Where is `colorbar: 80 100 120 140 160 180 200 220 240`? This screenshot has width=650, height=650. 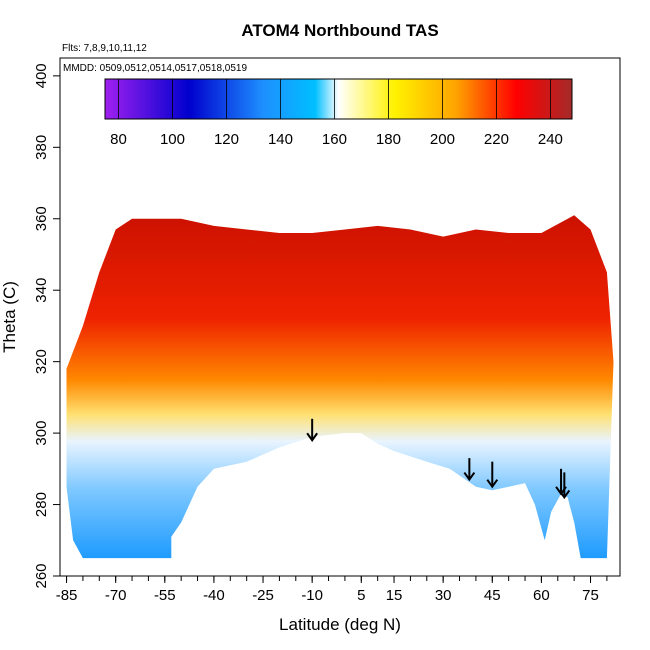
colorbar: 80 100 120 140 160 180 200 220 240 is located at coordinates (338, 113).